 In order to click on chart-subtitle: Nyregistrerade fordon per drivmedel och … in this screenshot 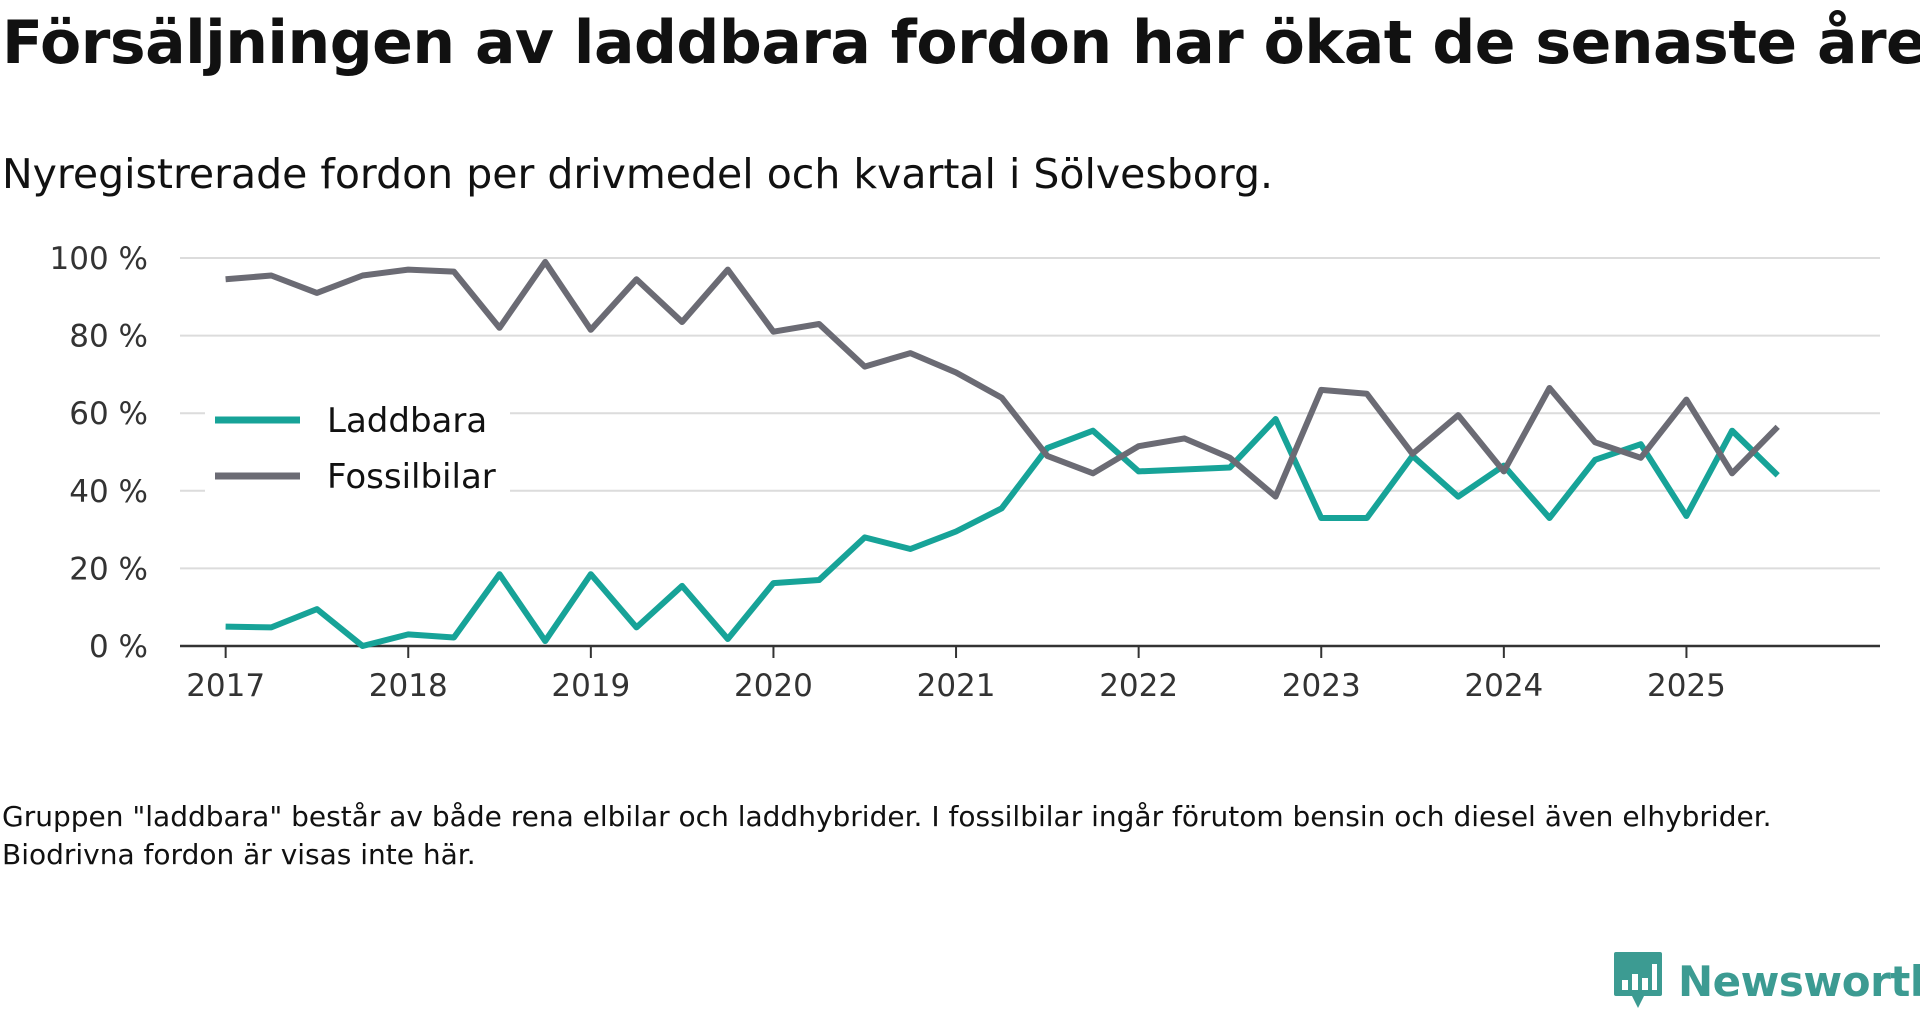, I will do `click(638, 174)`.